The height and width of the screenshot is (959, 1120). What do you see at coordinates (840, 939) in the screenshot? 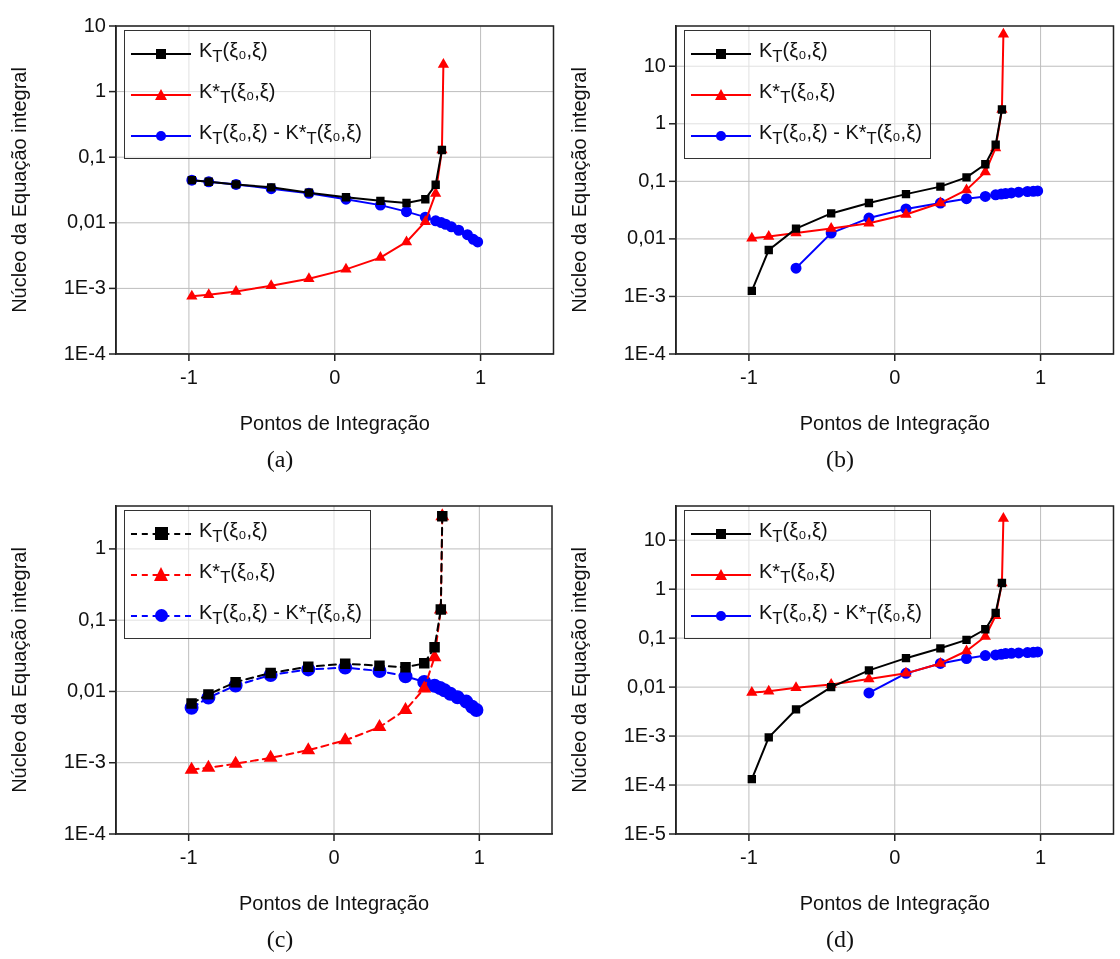
I see `text: (d)` at bounding box center [840, 939].